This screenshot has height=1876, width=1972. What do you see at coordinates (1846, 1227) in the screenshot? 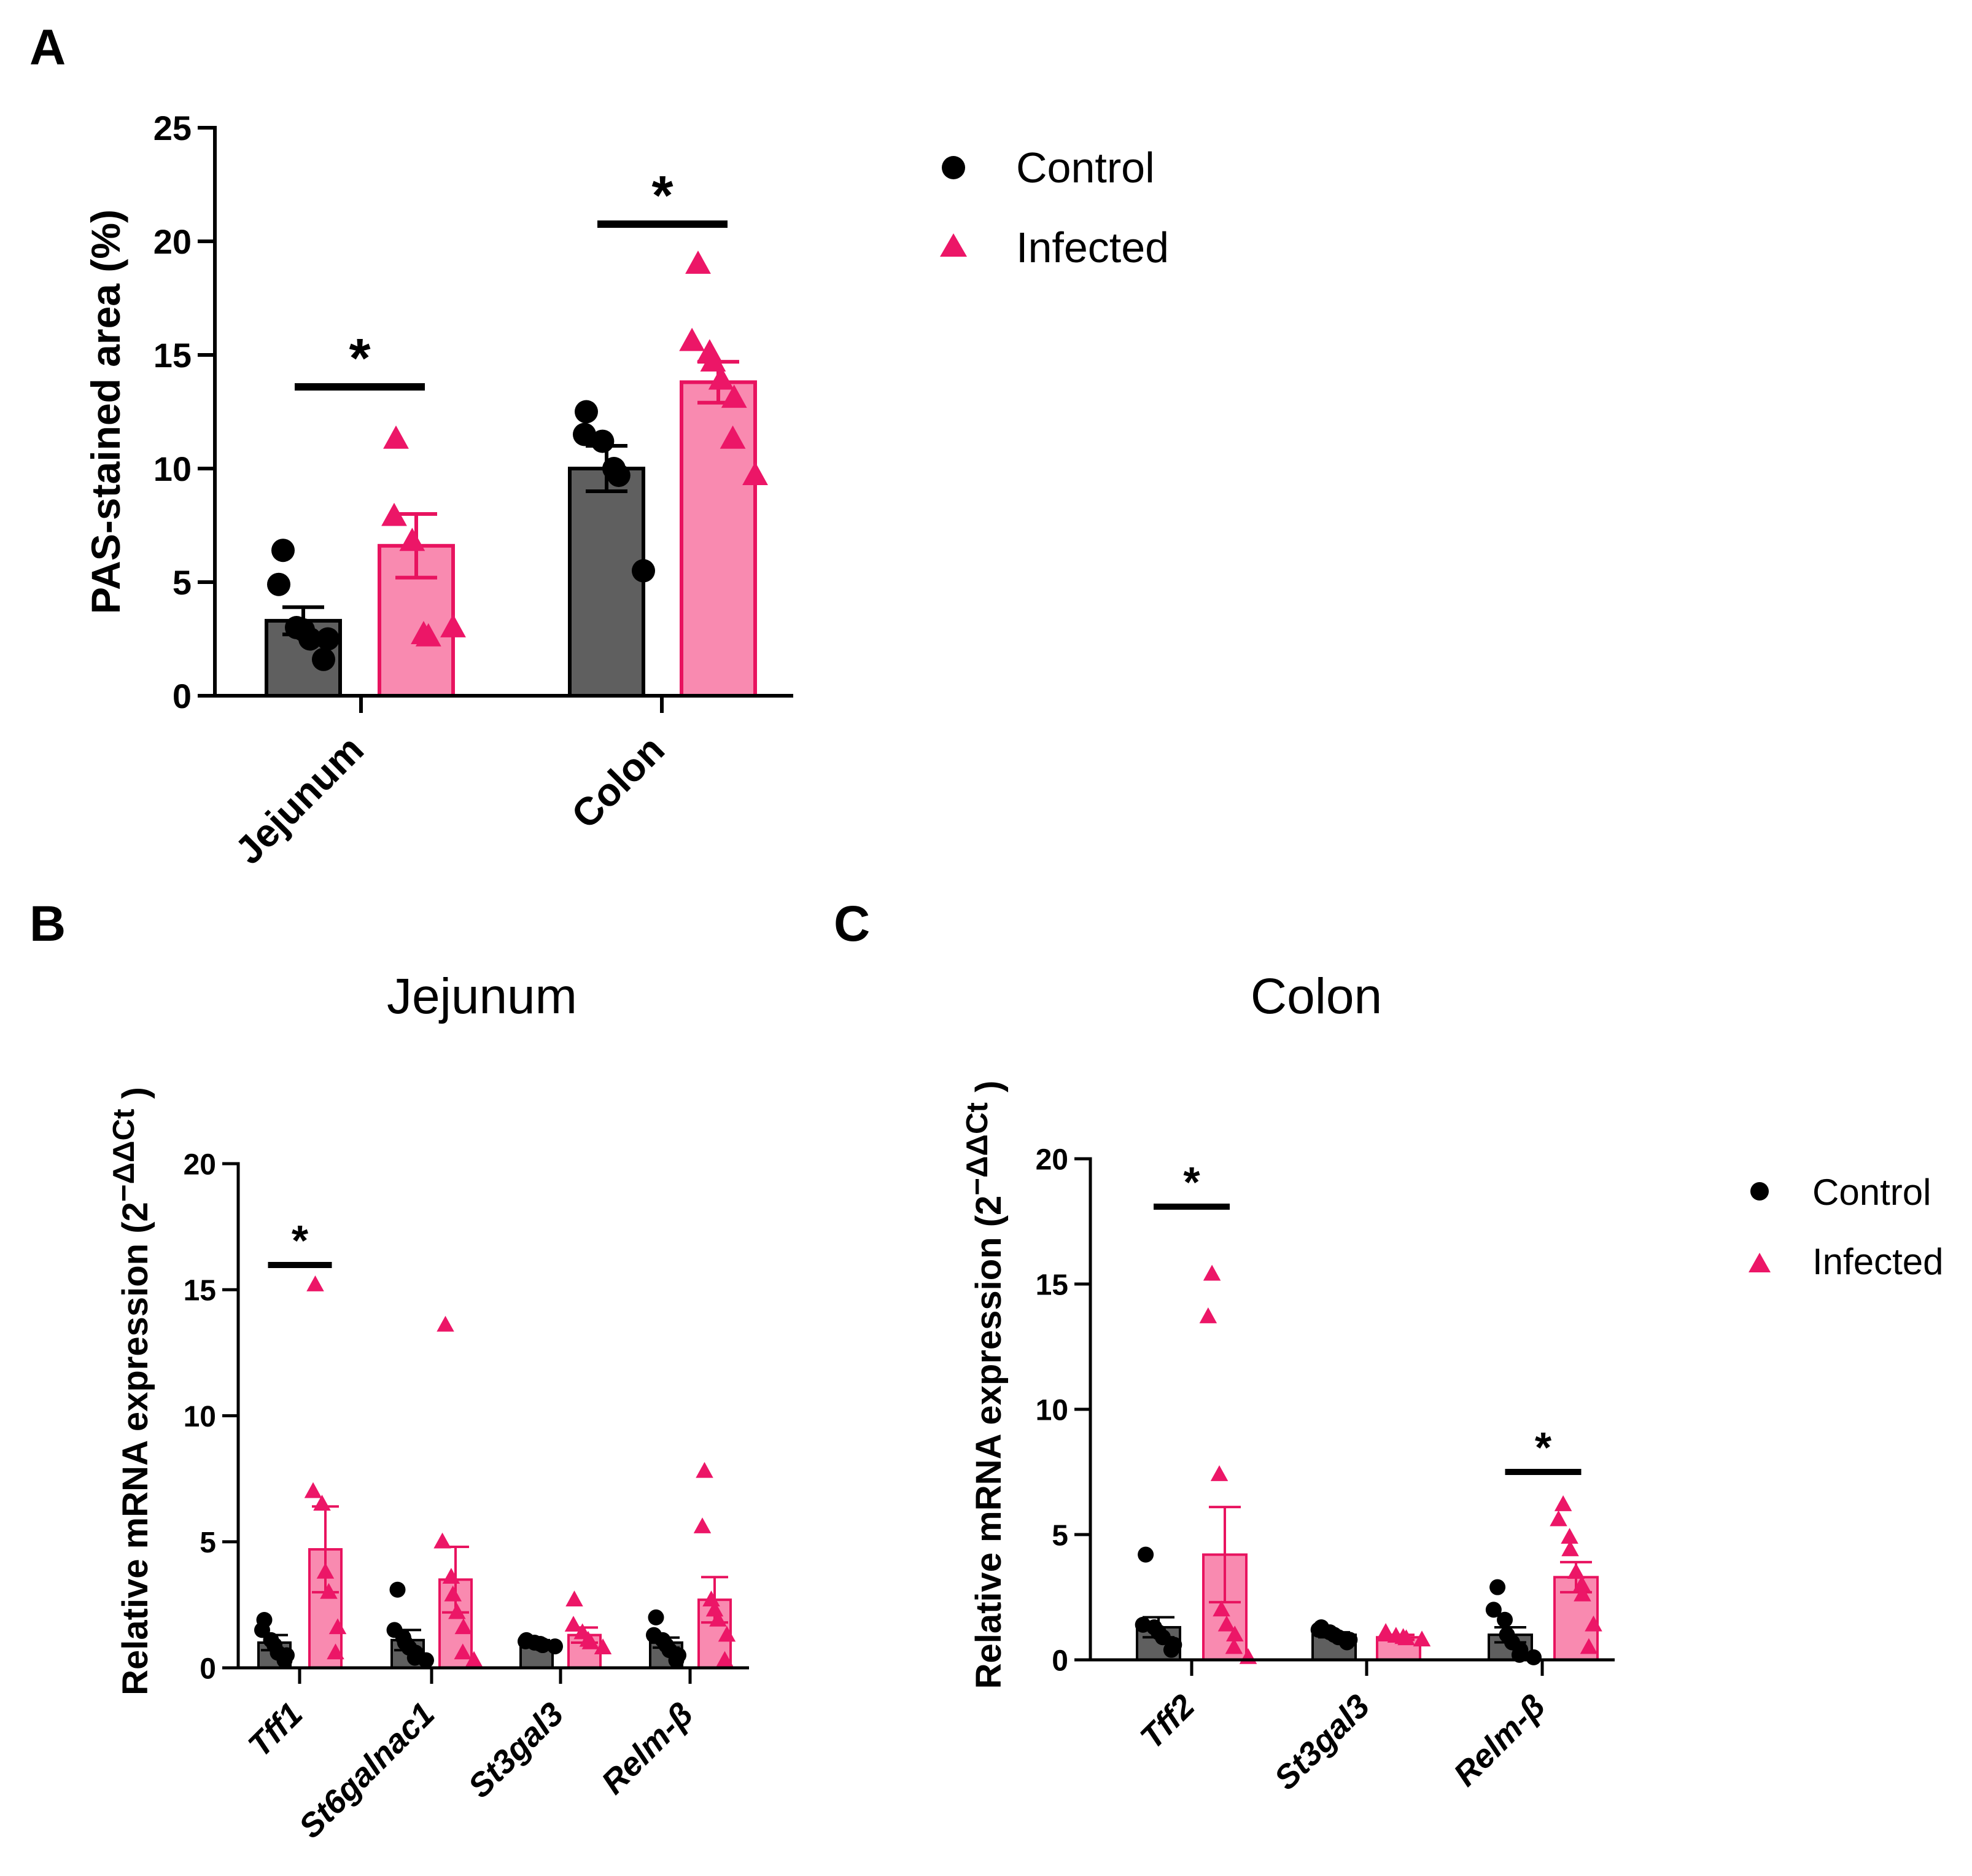
I see `legend-c: Control Infected` at bounding box center [1846, 1227].